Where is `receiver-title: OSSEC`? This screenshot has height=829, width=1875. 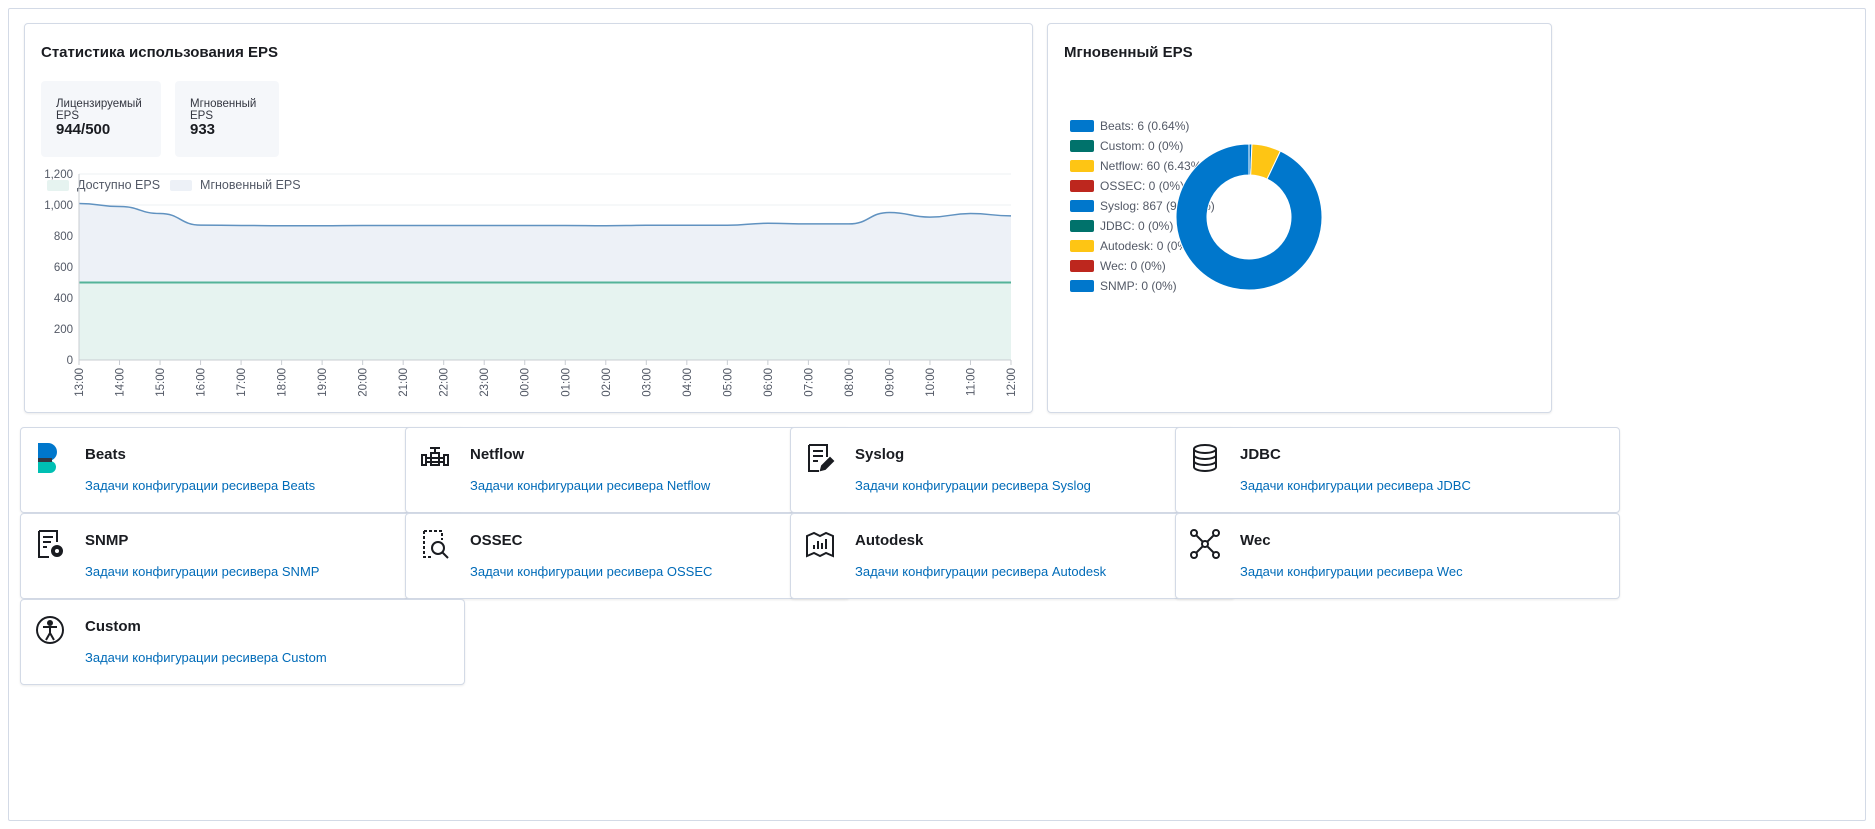 receiver-title: OSSEC is located at coordinates (496, 540).